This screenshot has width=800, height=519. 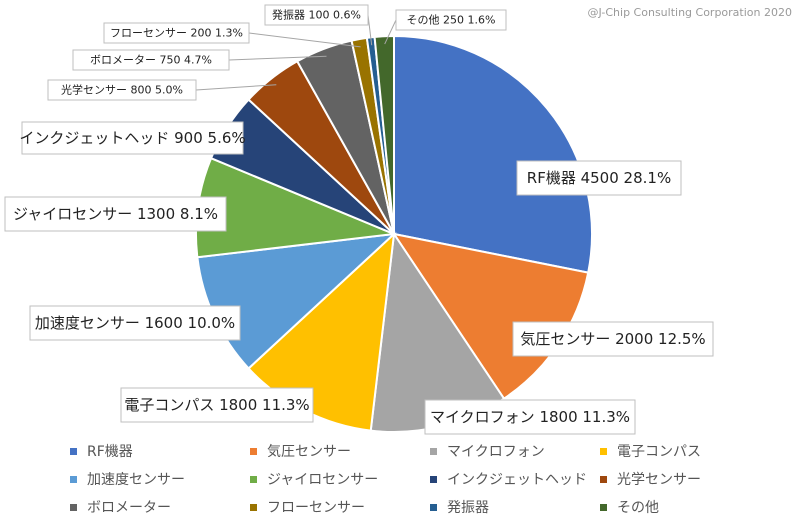 I want to click on legend-label: フローセンサー, so click(x=316, y=508).